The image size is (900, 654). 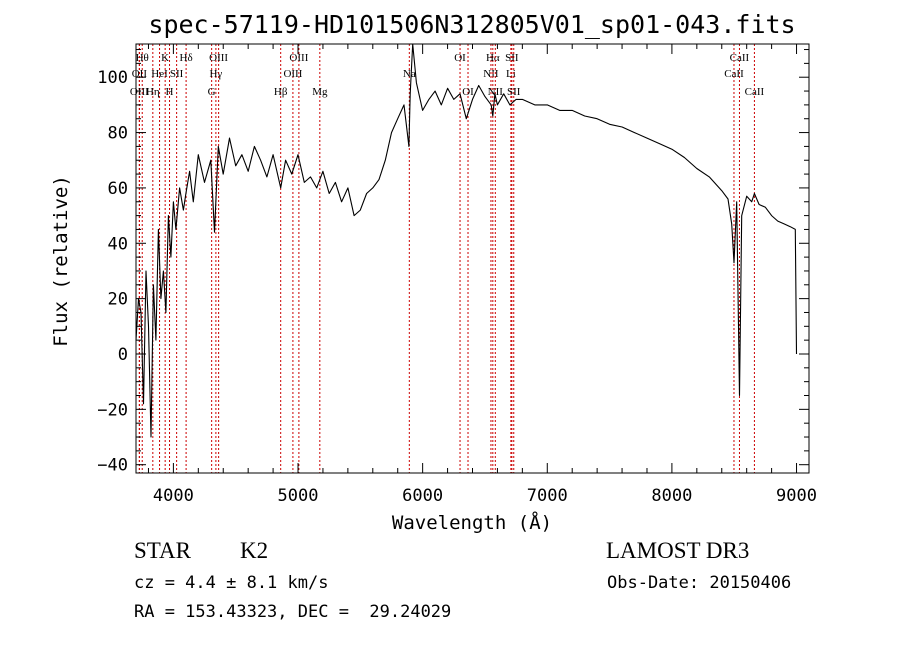 What do you see at coordinates (796, 496) in the screenshot?
I see `x-tick-label: 9000` at bounding box center [796, 496].